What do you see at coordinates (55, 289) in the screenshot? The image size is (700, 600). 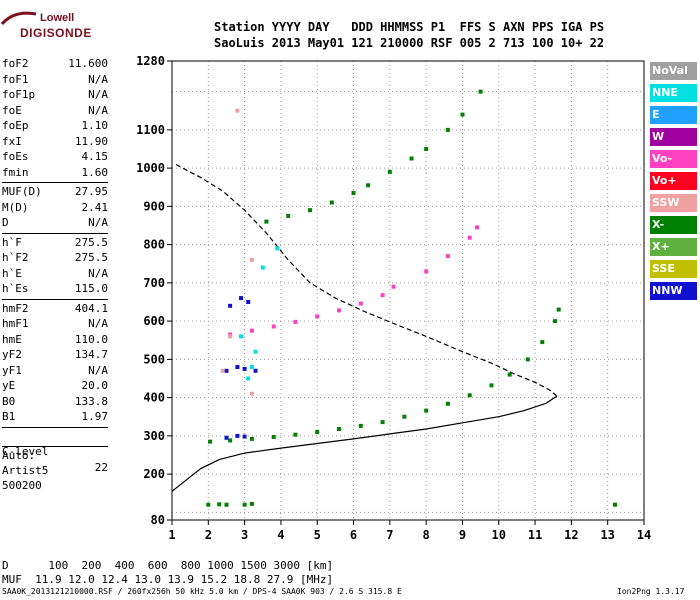 I see `param-row: h`Es 115.0` at bounding box center [55, 289].